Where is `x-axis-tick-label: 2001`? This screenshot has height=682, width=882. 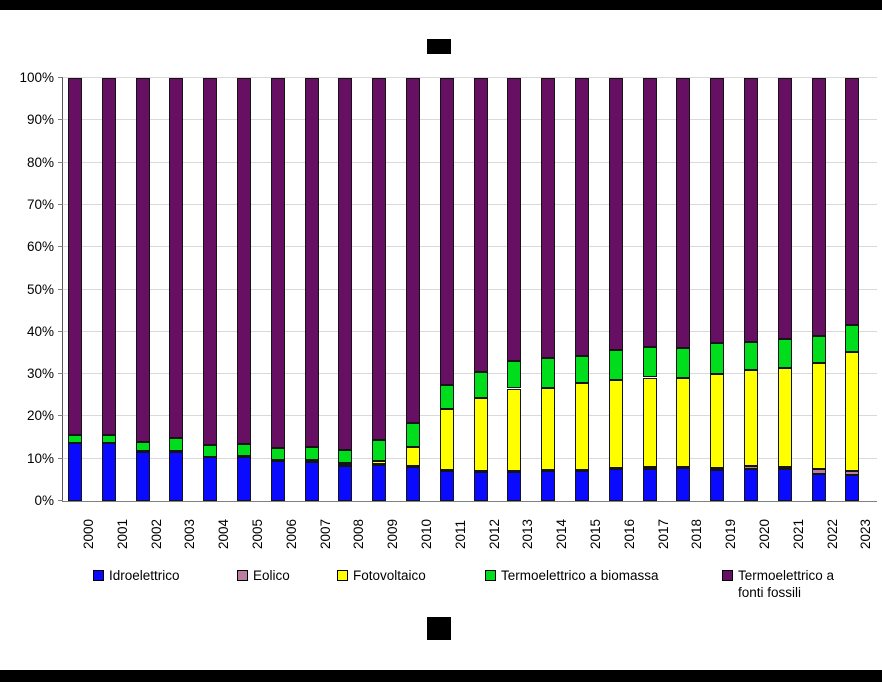 x-axis-tick-label: 2001 is located at coordinates (122, 533).